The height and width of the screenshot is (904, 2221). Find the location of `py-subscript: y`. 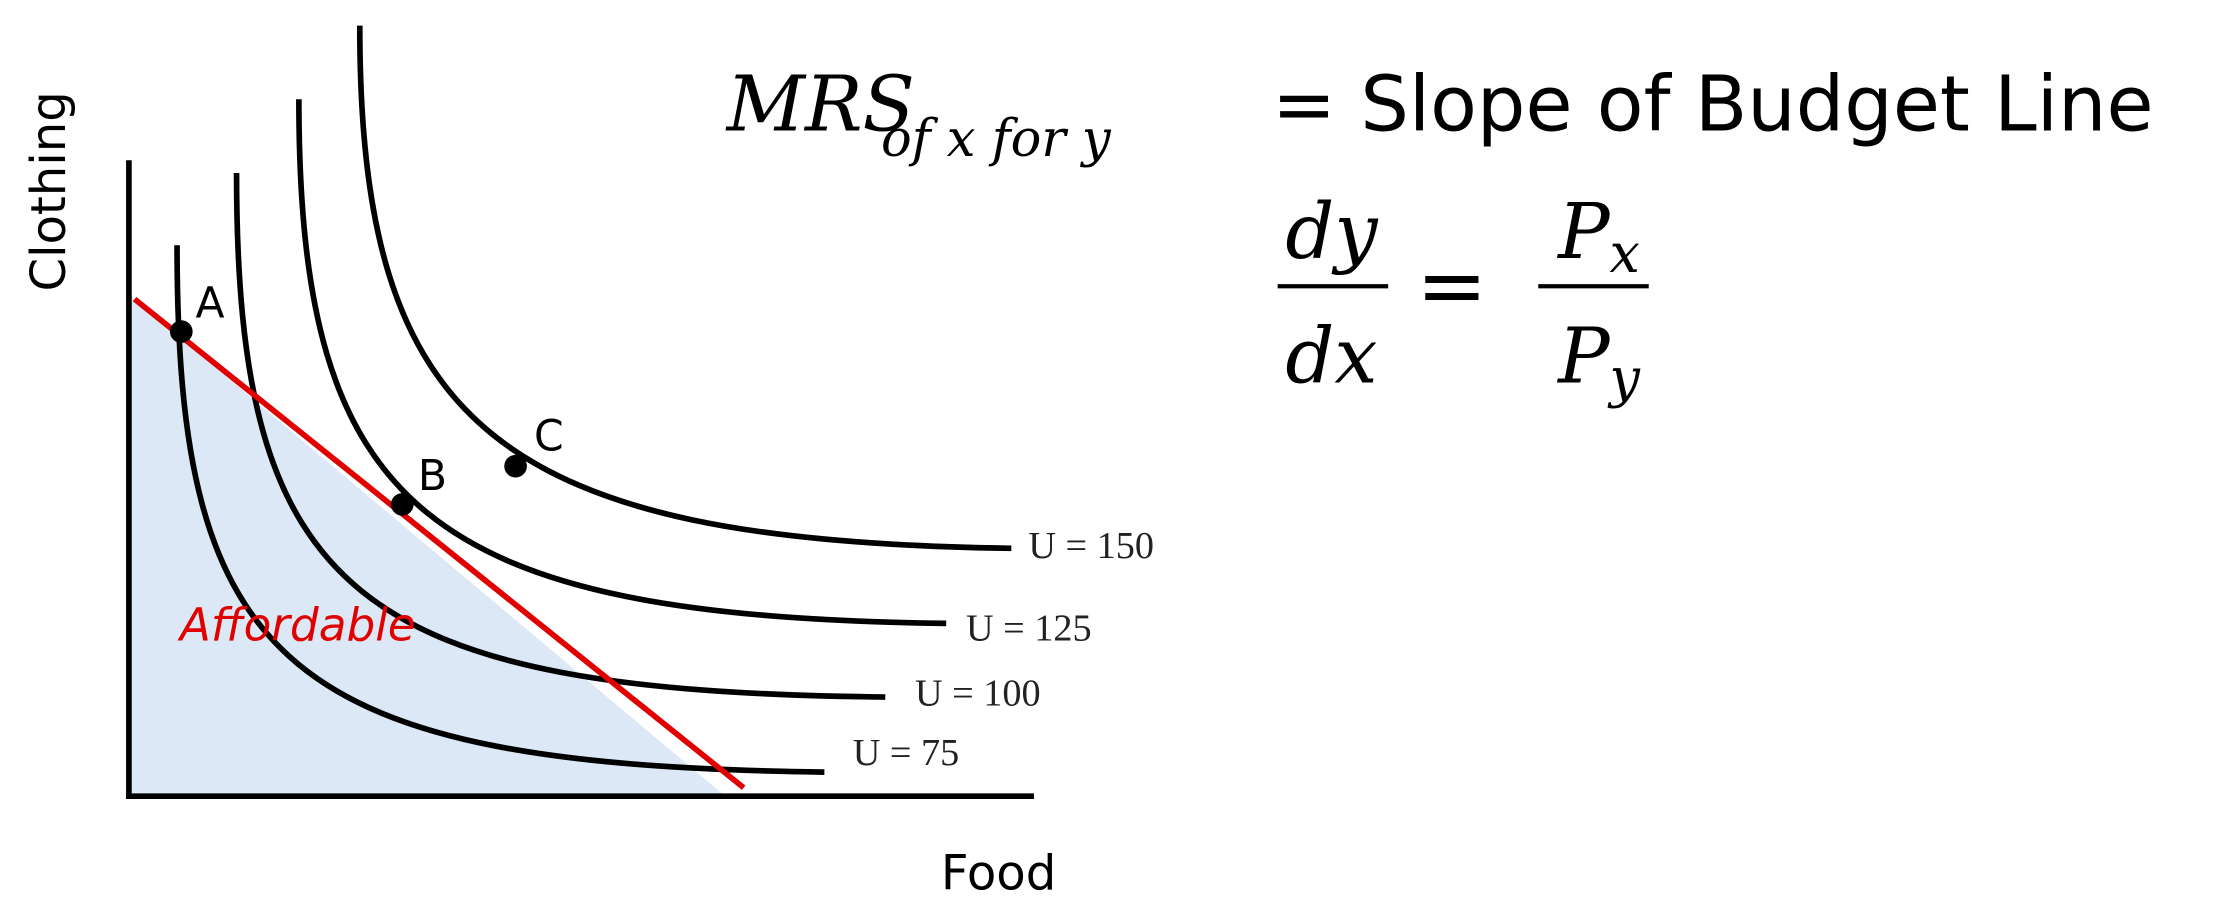

py-subscript: y is located at coordinates (1624, 378).